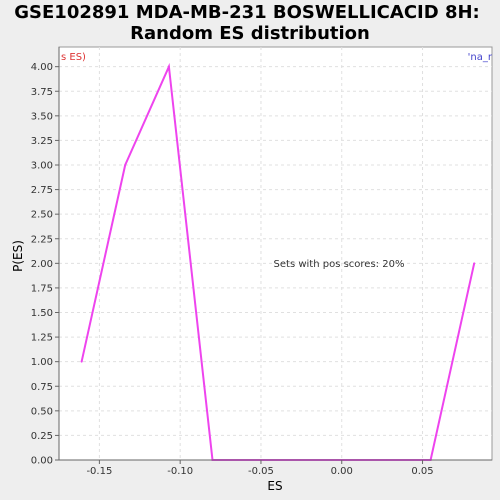 This screenshot has height=500, width=500. I want to click on chart-title-line-2: Random ES distribution, so click(250, 33).